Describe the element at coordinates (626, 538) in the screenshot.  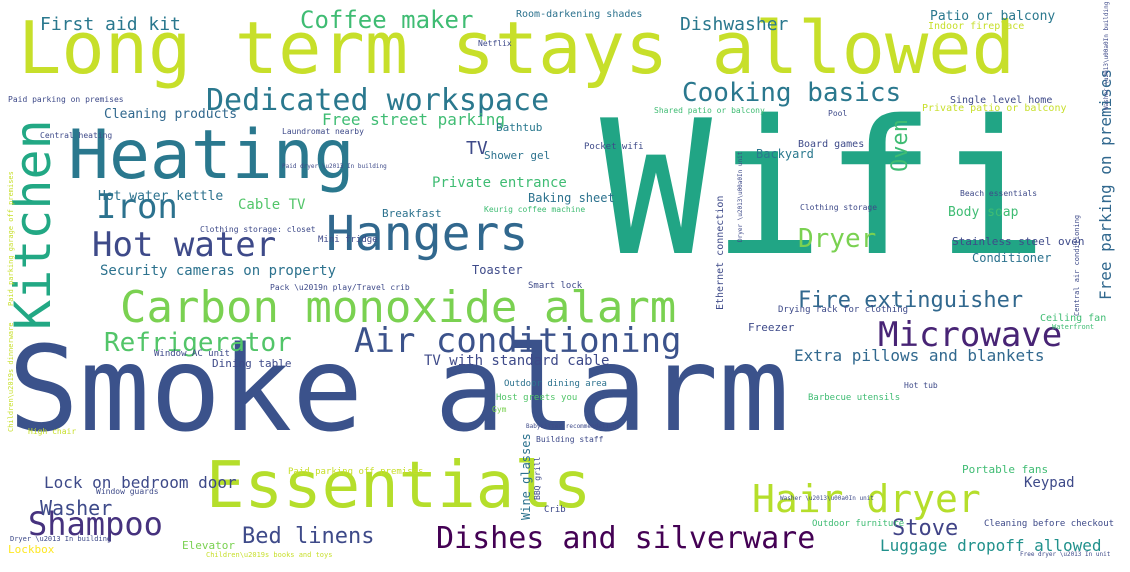
I see `word-dishes-and-silverware: Dishes and silverware` at that location.